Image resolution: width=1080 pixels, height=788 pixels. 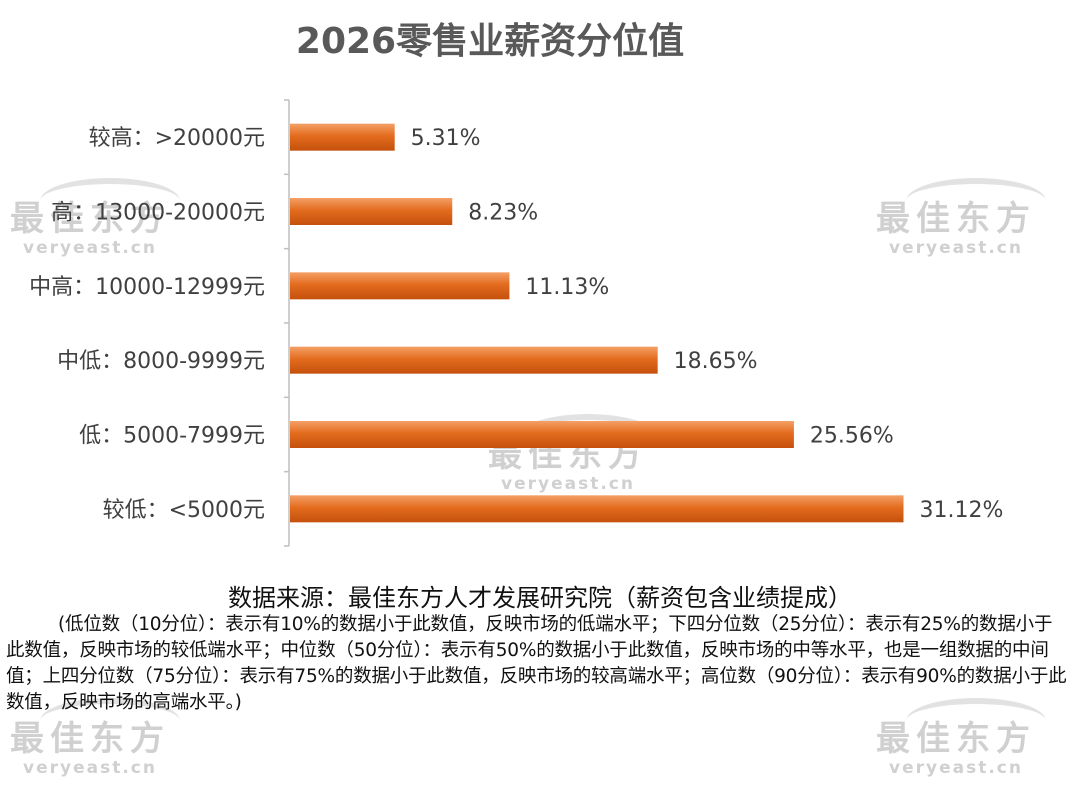 I want to click on category-label: 较低：<5000元, so click(x=184, y=510).